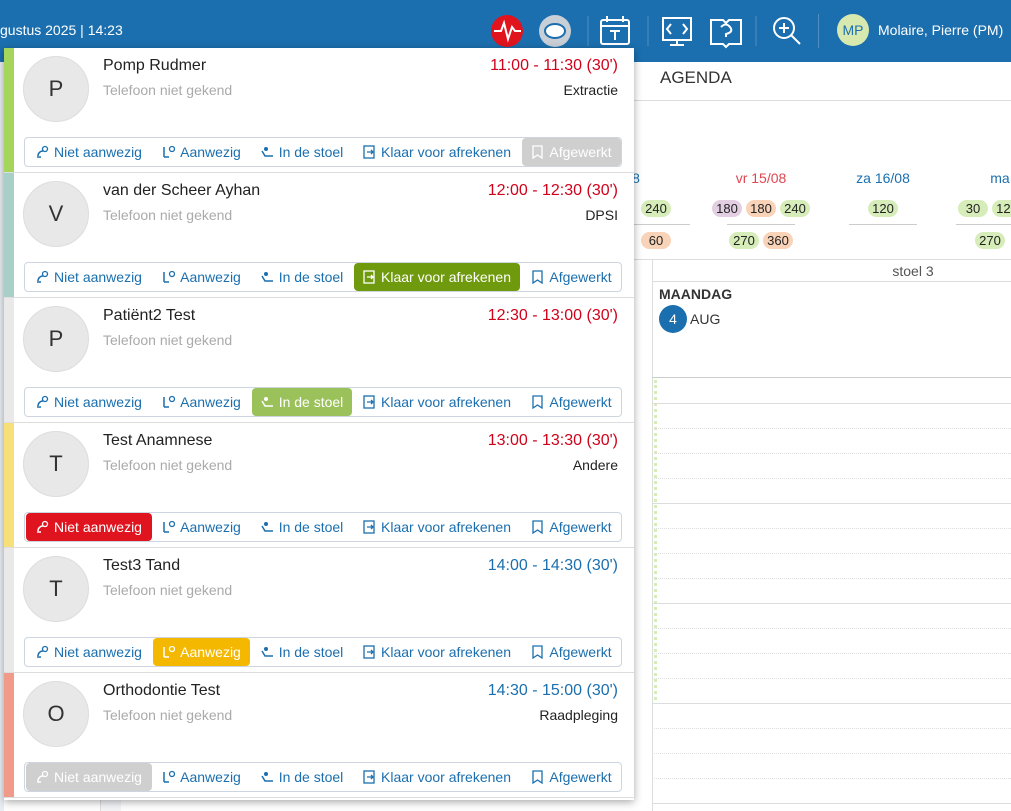 This screenshot has width=1011, height=811. What do you see at coordinates (795, 208) in the screenshot?
I see `count-badge: 240` at bounding box center [795, 208].